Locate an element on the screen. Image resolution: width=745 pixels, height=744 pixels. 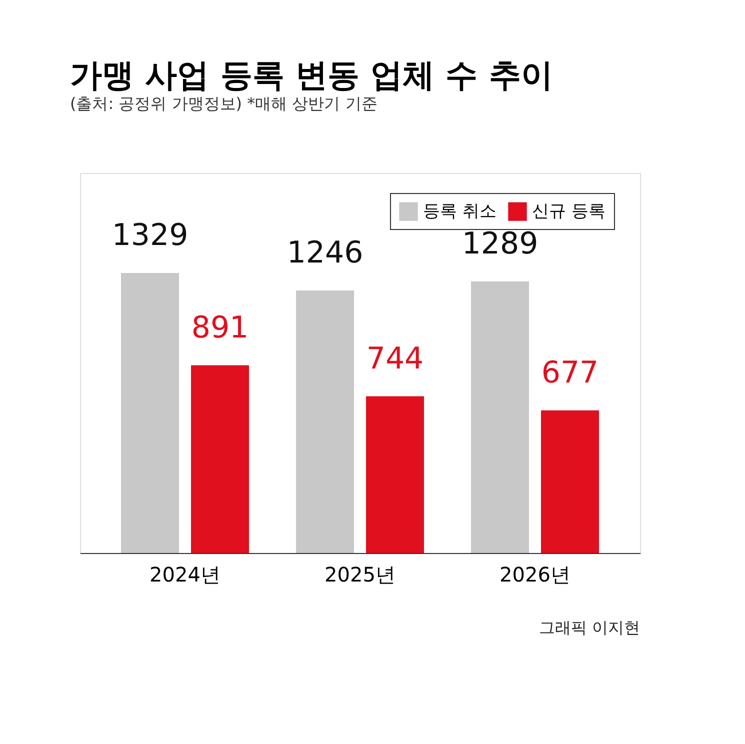
data-label: 891 is located at coordinates (220, 328).